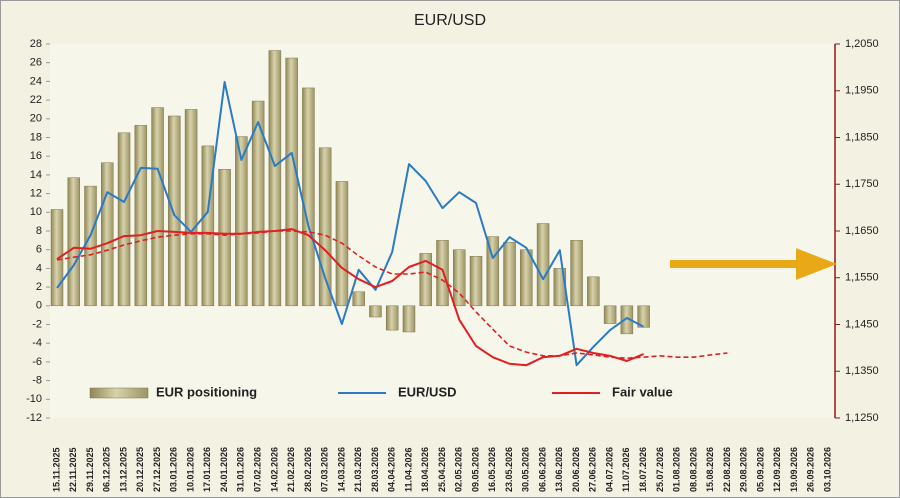 This screenshot has width=900, height=498. I want to click on x-tick-label: 17.01.2026, so click(207, 469).